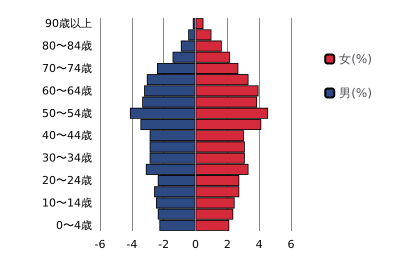 The height and width of the screenshot is (275, 407). What do you see at coordinates (355, 59) in the screenshot?
I see `legend-label: 女(%)` at bounding box center [355, 59].